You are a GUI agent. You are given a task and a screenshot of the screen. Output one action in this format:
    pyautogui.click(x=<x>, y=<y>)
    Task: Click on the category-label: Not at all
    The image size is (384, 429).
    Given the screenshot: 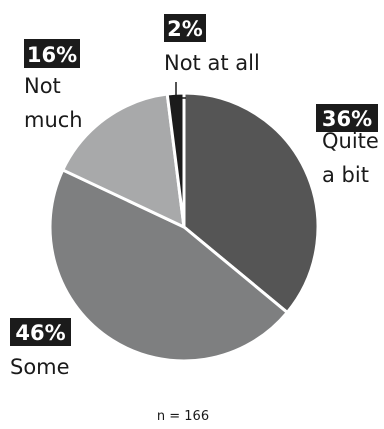 What is the action you would take?
    pyautogui.click(x=212, y=63)
    